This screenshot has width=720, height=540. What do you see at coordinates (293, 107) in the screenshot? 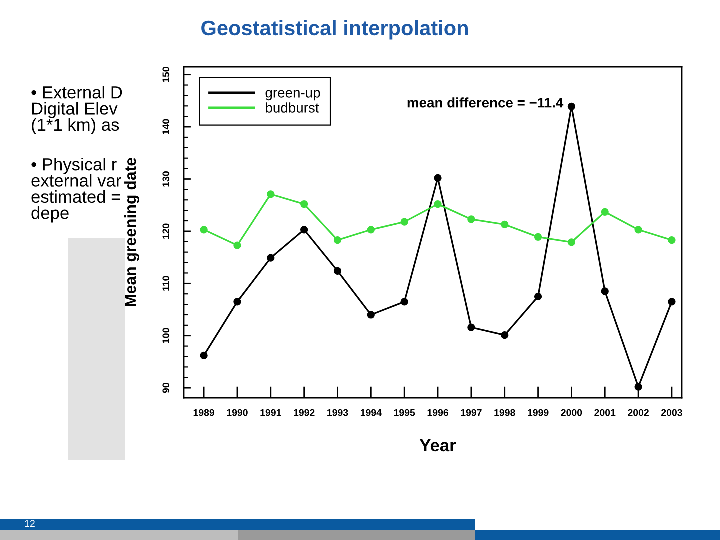
I see `legend-label: budburst` at bounding box center [293, 107].